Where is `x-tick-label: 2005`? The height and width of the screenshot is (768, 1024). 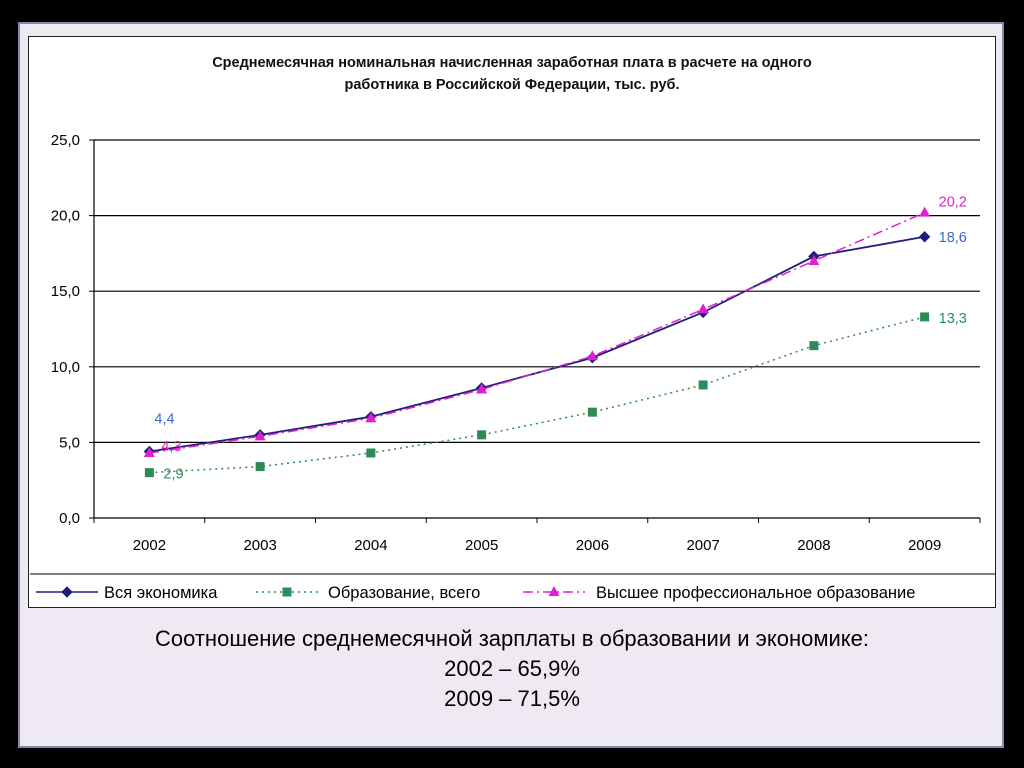
x-tick-label: 2005 is located at coordinates (481, 545).